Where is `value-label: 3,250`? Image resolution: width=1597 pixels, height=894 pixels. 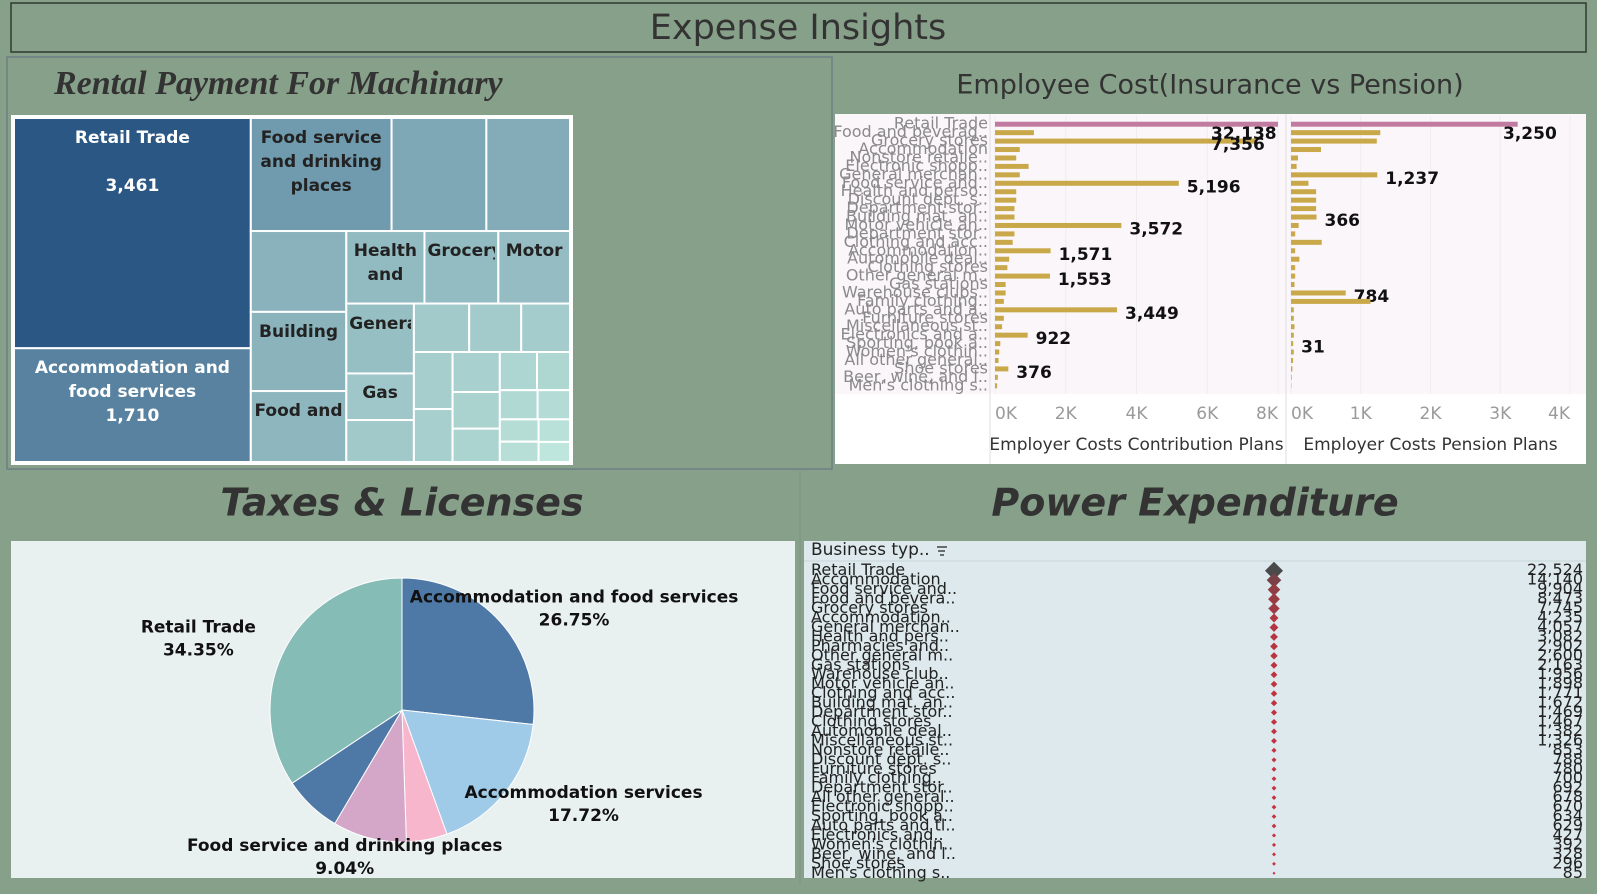
value-label: 3,250 is located at coordinates (1530, 134).